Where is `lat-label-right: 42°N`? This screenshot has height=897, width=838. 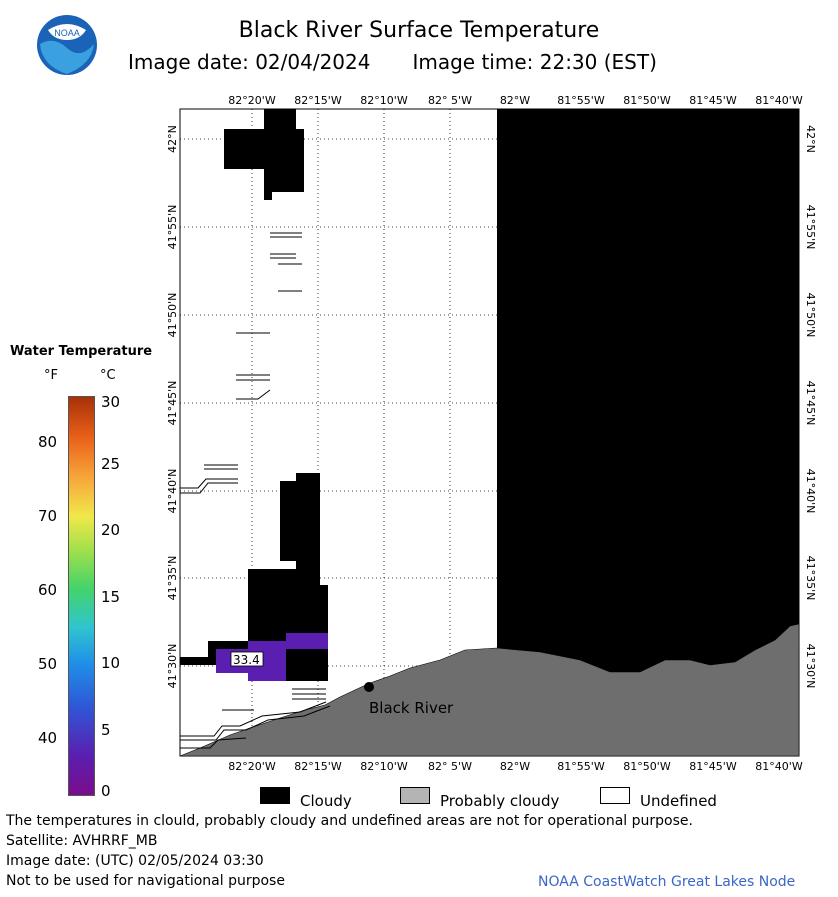
lat-label-right: 42°N is located at coordinates (810, 139).